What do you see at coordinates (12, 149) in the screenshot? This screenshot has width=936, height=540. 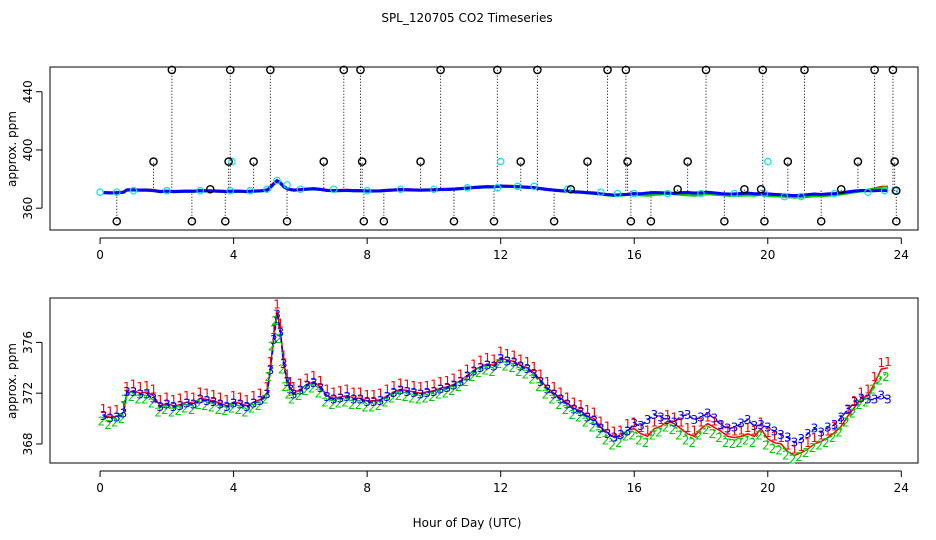 I see `top-y-axis-label: approx. ppm` at bounding box center [12, 149].